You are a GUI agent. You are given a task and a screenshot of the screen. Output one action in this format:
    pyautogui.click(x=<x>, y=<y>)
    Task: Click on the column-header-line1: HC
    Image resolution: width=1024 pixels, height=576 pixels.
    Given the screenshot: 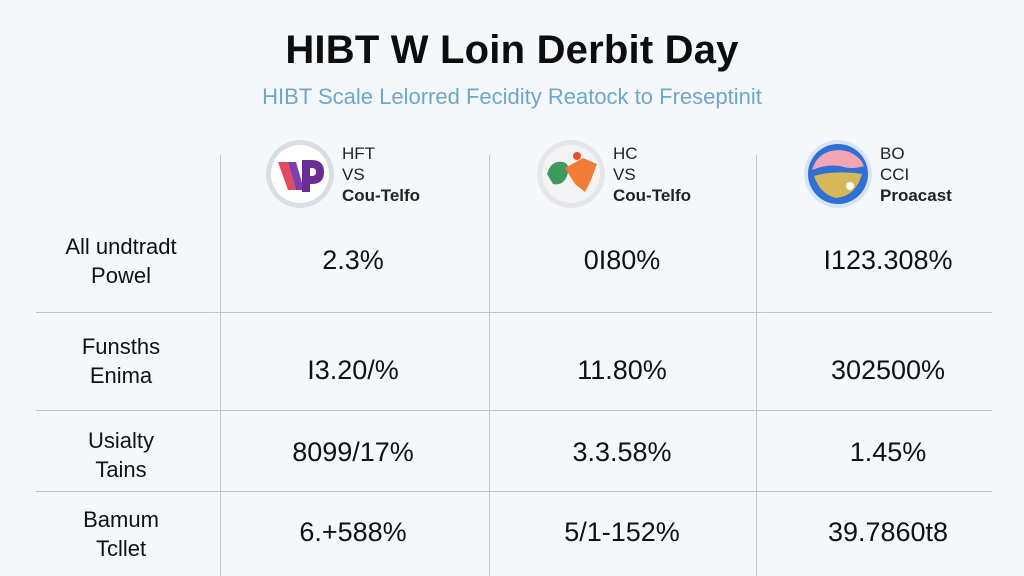 What is the action you would take?
    pyautogui.click(x=625, y=153)
    